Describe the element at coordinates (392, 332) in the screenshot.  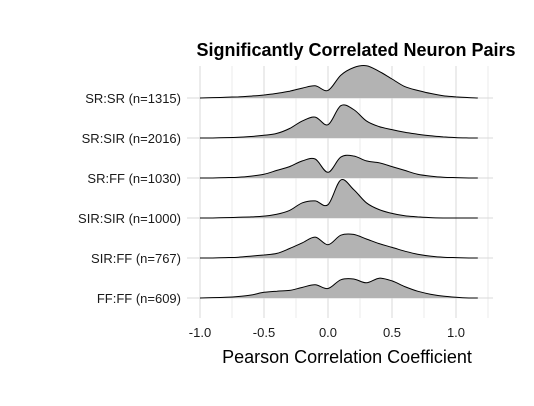
I see `x-tick-label: 0.5` at that location.